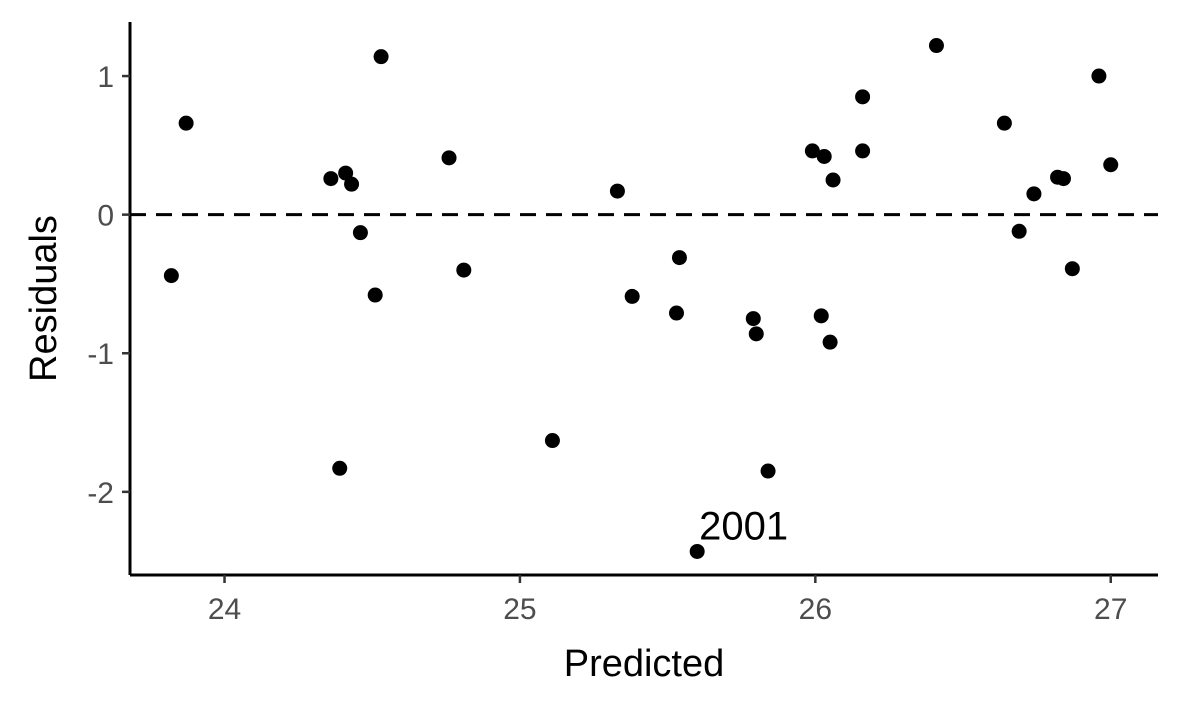  Describe the element at coordinates (105, 216) in the screenshot. I see `y-tick-label: 0` at that location.